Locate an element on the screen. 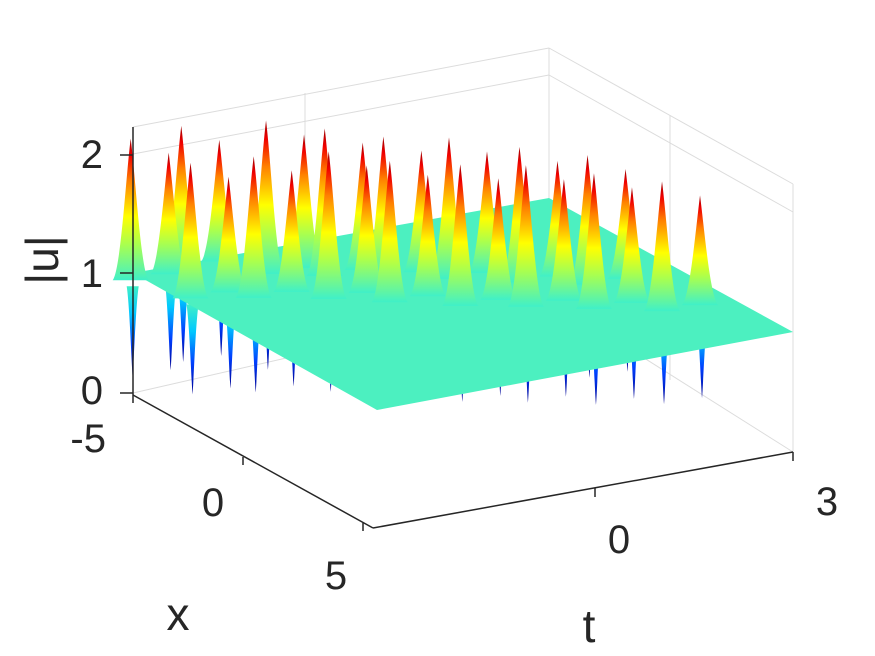  z-tick-label-1: 1 is located at coordinates (92, 274).